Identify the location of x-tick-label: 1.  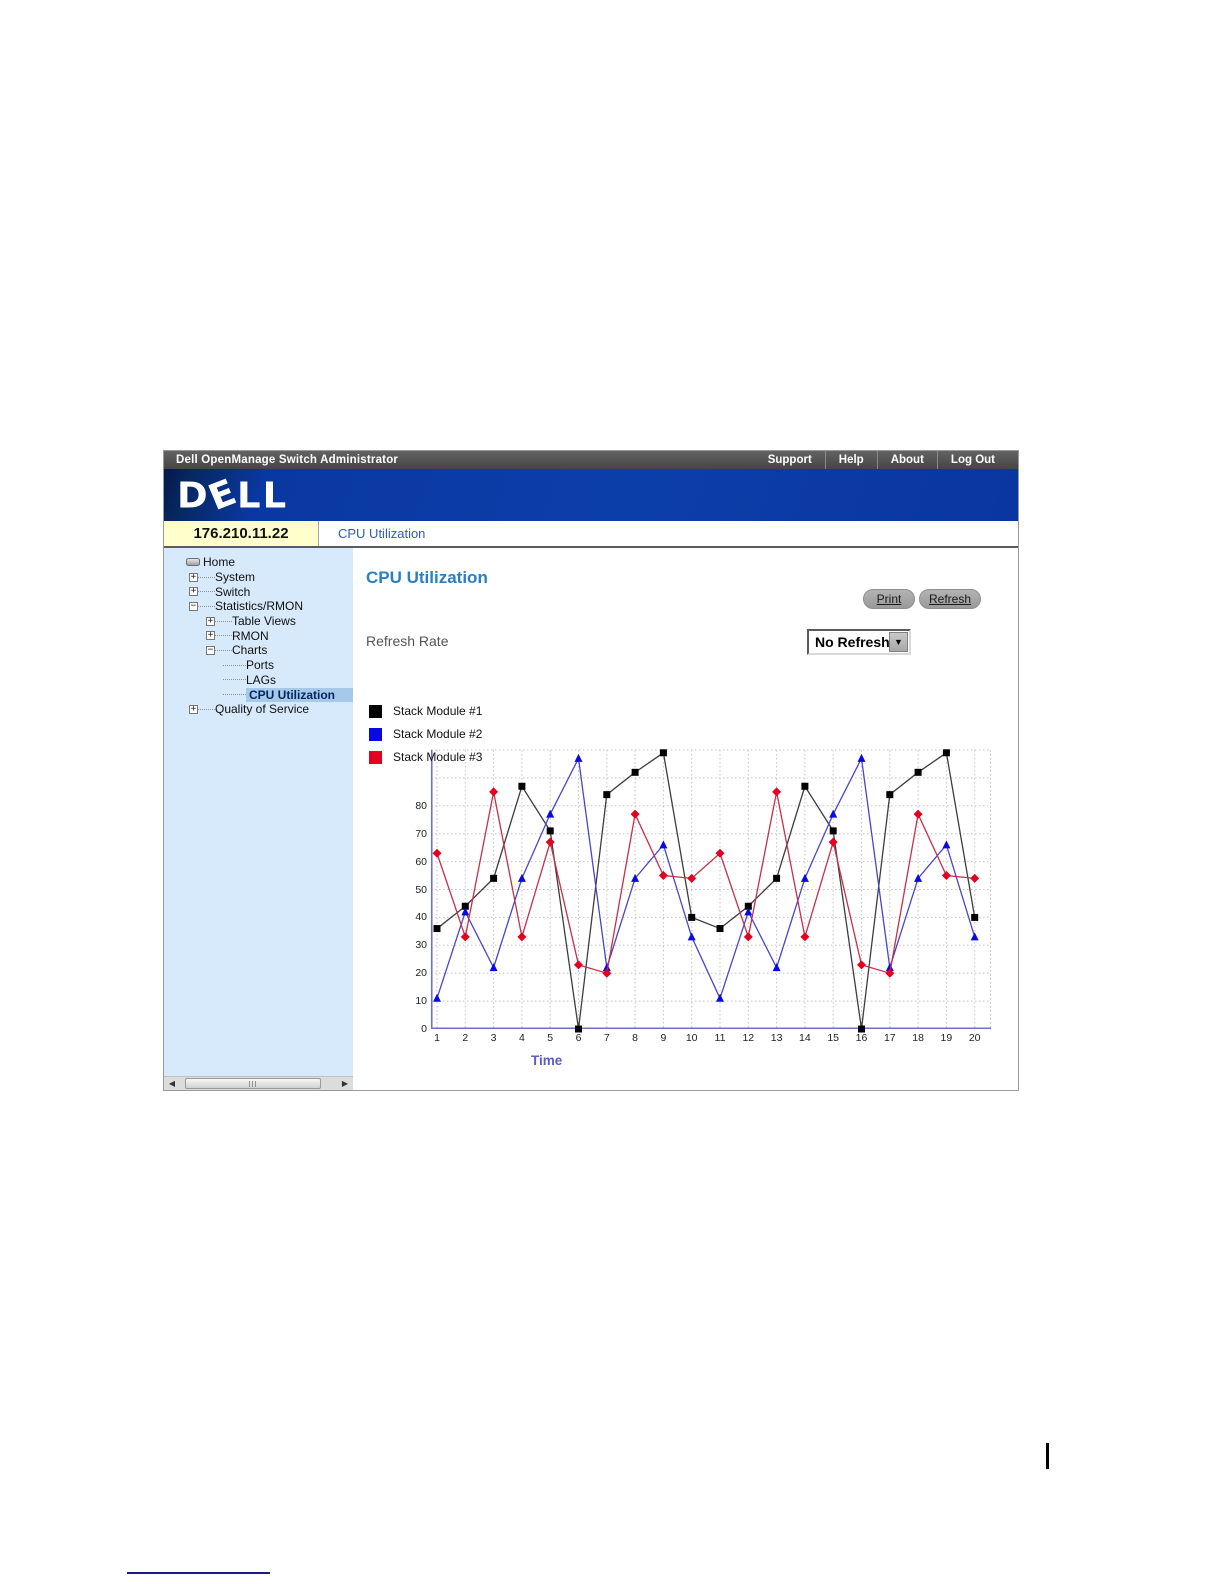
(437, 1038).